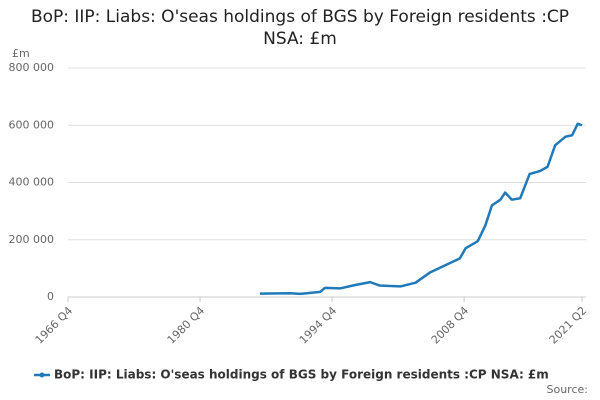 The width and height of the screenshot is (600, 400). Describe the element at coordinates (568, 389) in the screenshot. I see `source: Source:` at that location.